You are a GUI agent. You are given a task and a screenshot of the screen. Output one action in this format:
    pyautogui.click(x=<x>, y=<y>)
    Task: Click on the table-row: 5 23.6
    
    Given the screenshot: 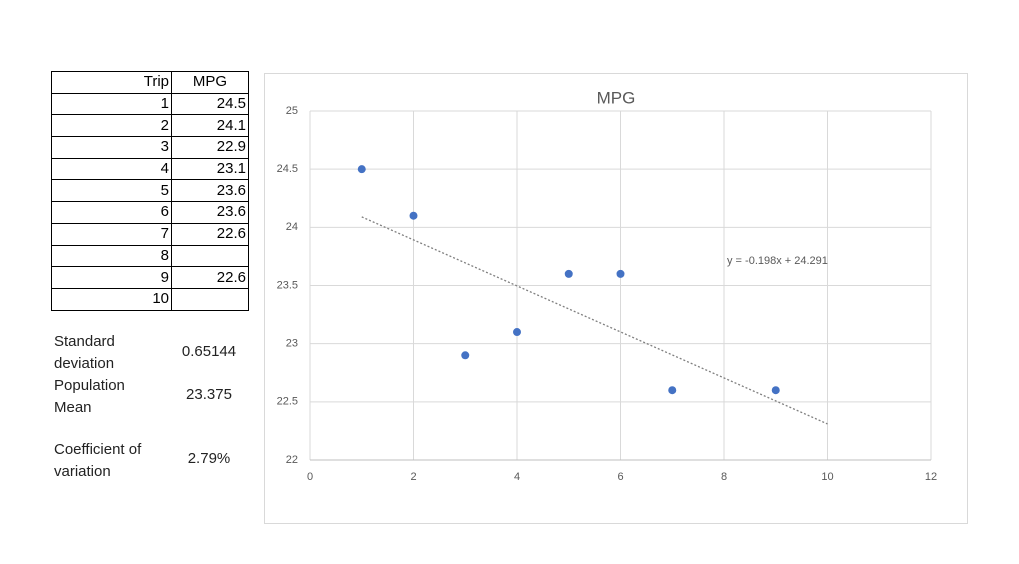 What is the action you would take?
    pyautogui.click(x=150, y=191)
    